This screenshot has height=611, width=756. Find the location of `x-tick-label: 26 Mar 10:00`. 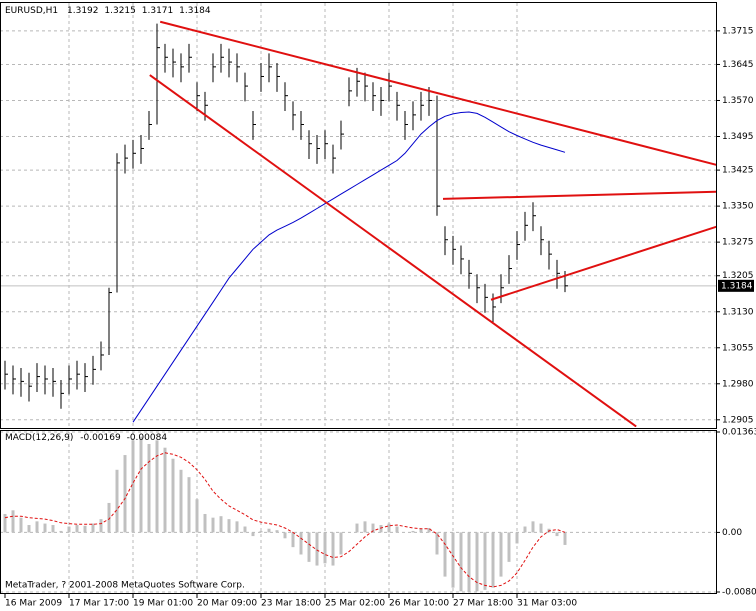

x-tick-label: 26 Mar 10:00 is located at coordinates (419, 604).